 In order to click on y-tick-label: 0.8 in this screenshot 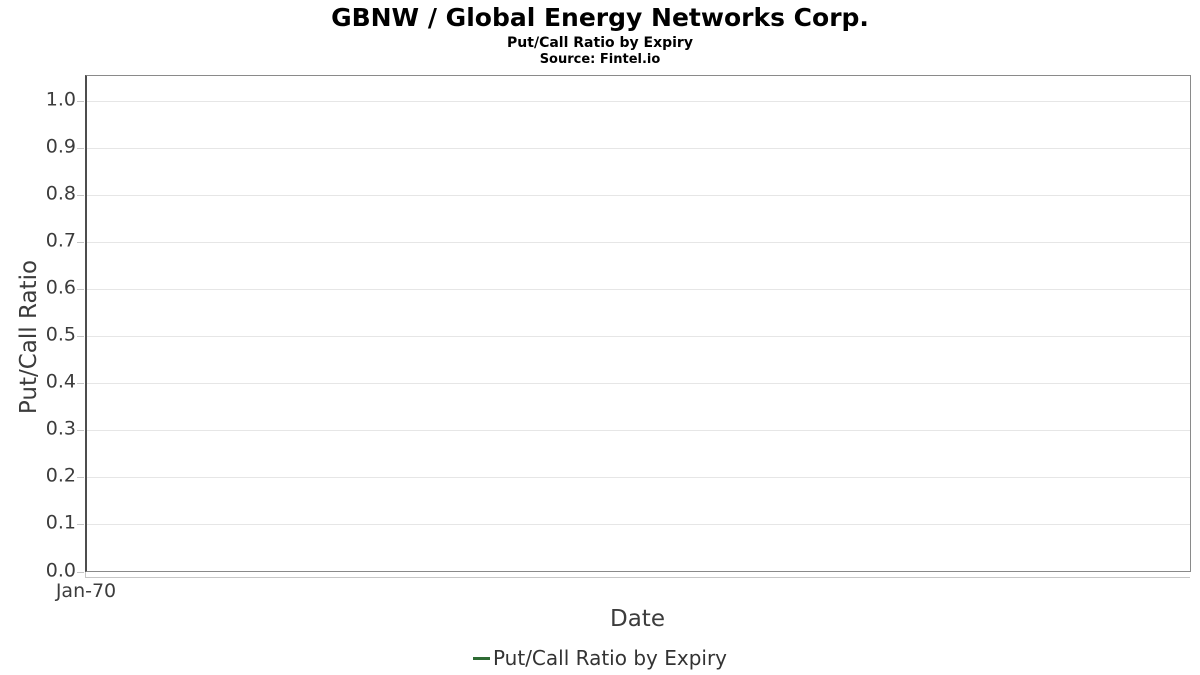, I will do `click(60, 193)`.